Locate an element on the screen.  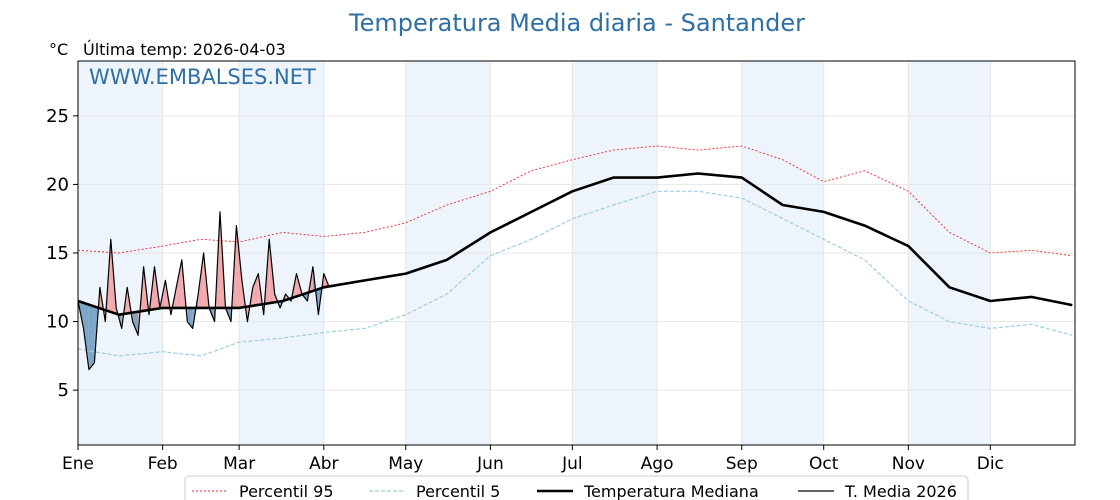
legend-label-median: Temperatura Mediana is located at coordinates (671, 491).